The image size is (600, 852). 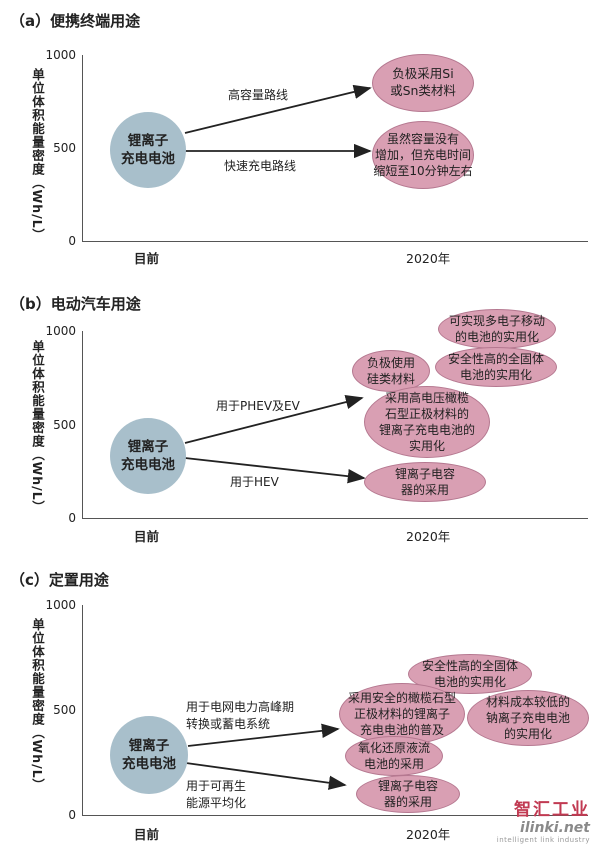 I want to click on route-label: 快速充电路线, so click(x=260, y=166).